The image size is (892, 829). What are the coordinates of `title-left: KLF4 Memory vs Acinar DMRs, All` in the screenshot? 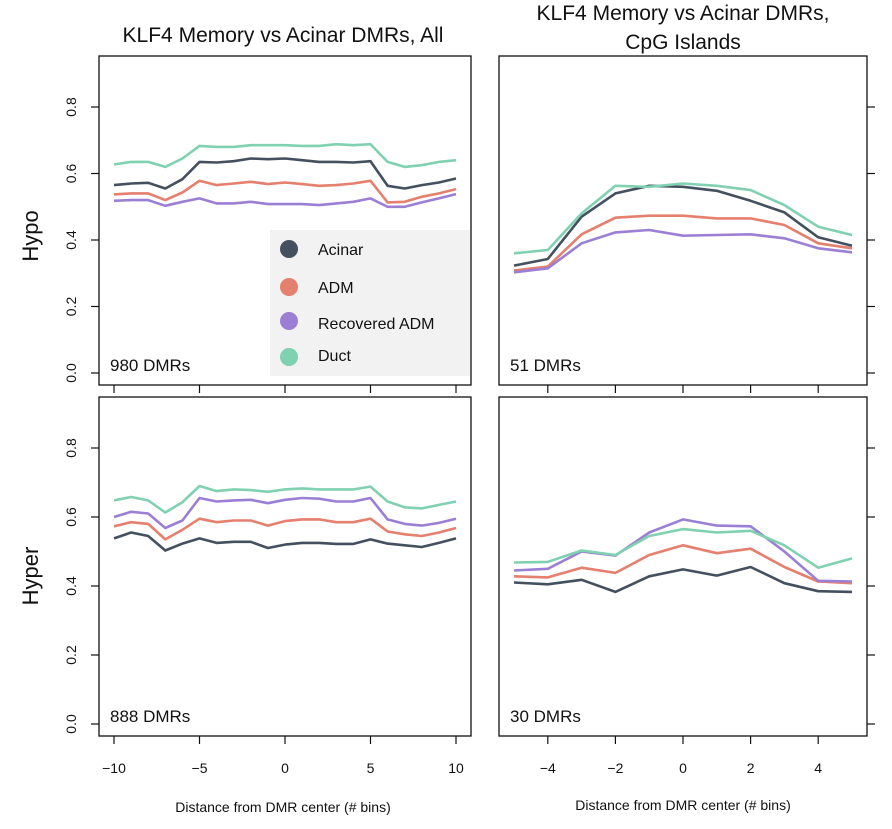 It's located at (283, 35).